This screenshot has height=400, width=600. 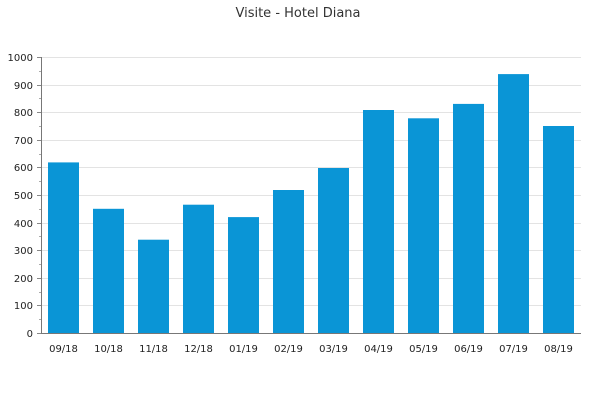 What do you see at coordinates (20, 58) in the screenshot?
I see `y-tick-label: 1000` at bounding box center [20, 58].